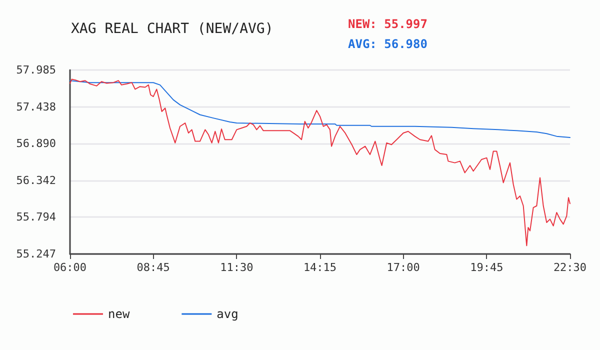 This screenshot has height=350, width=600. Describe the element at coordinates (320, 109) in the screenshot. I see `line-series` at that location.